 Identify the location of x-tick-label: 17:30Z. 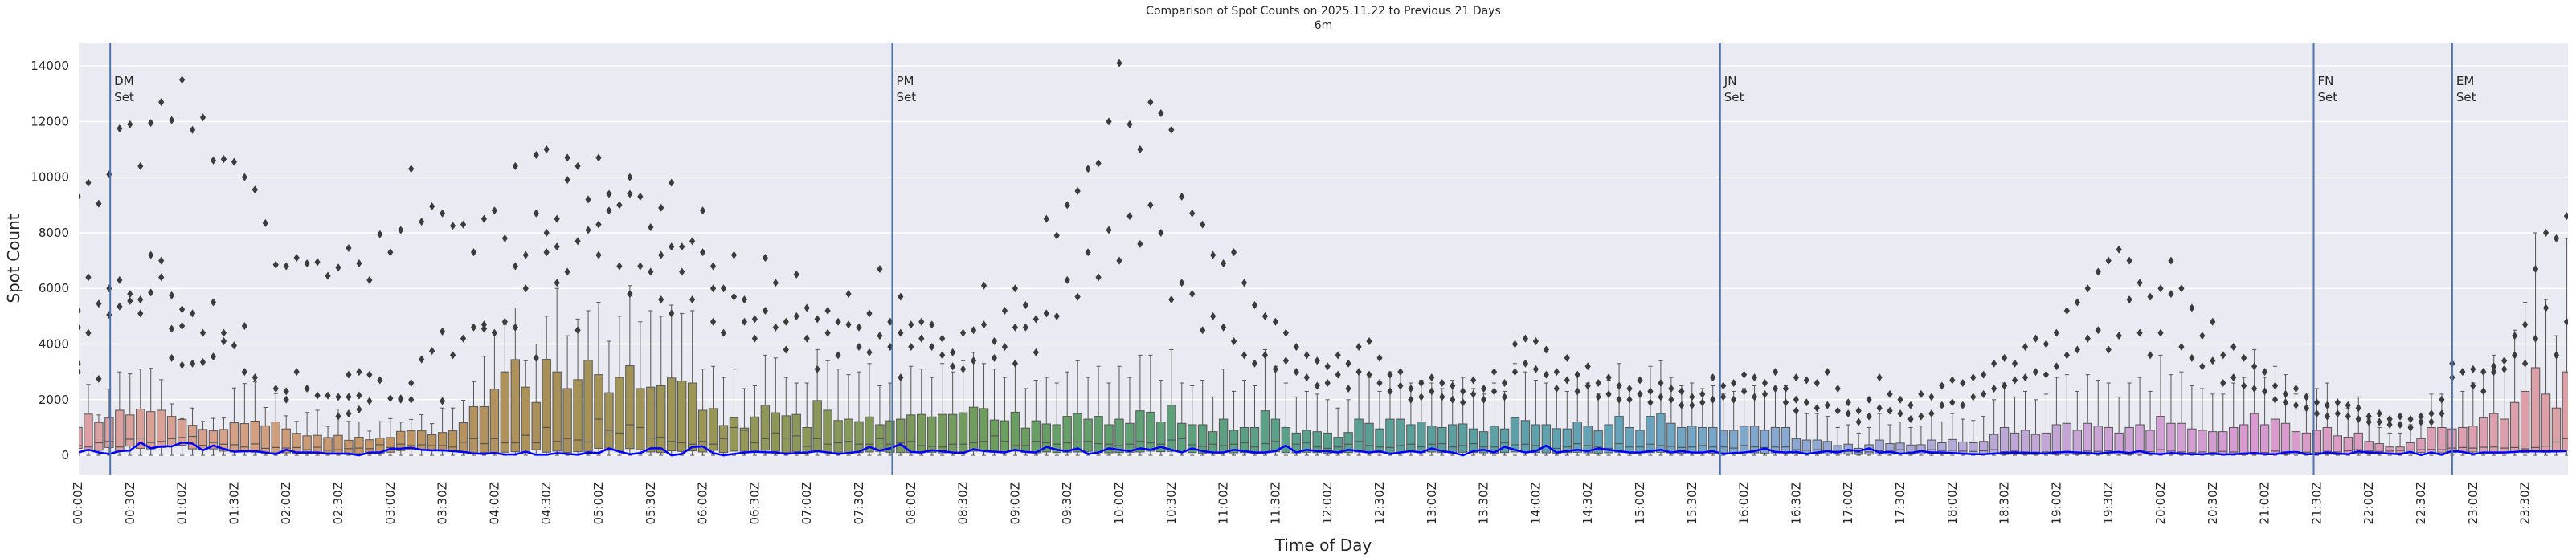
(1900, 503).